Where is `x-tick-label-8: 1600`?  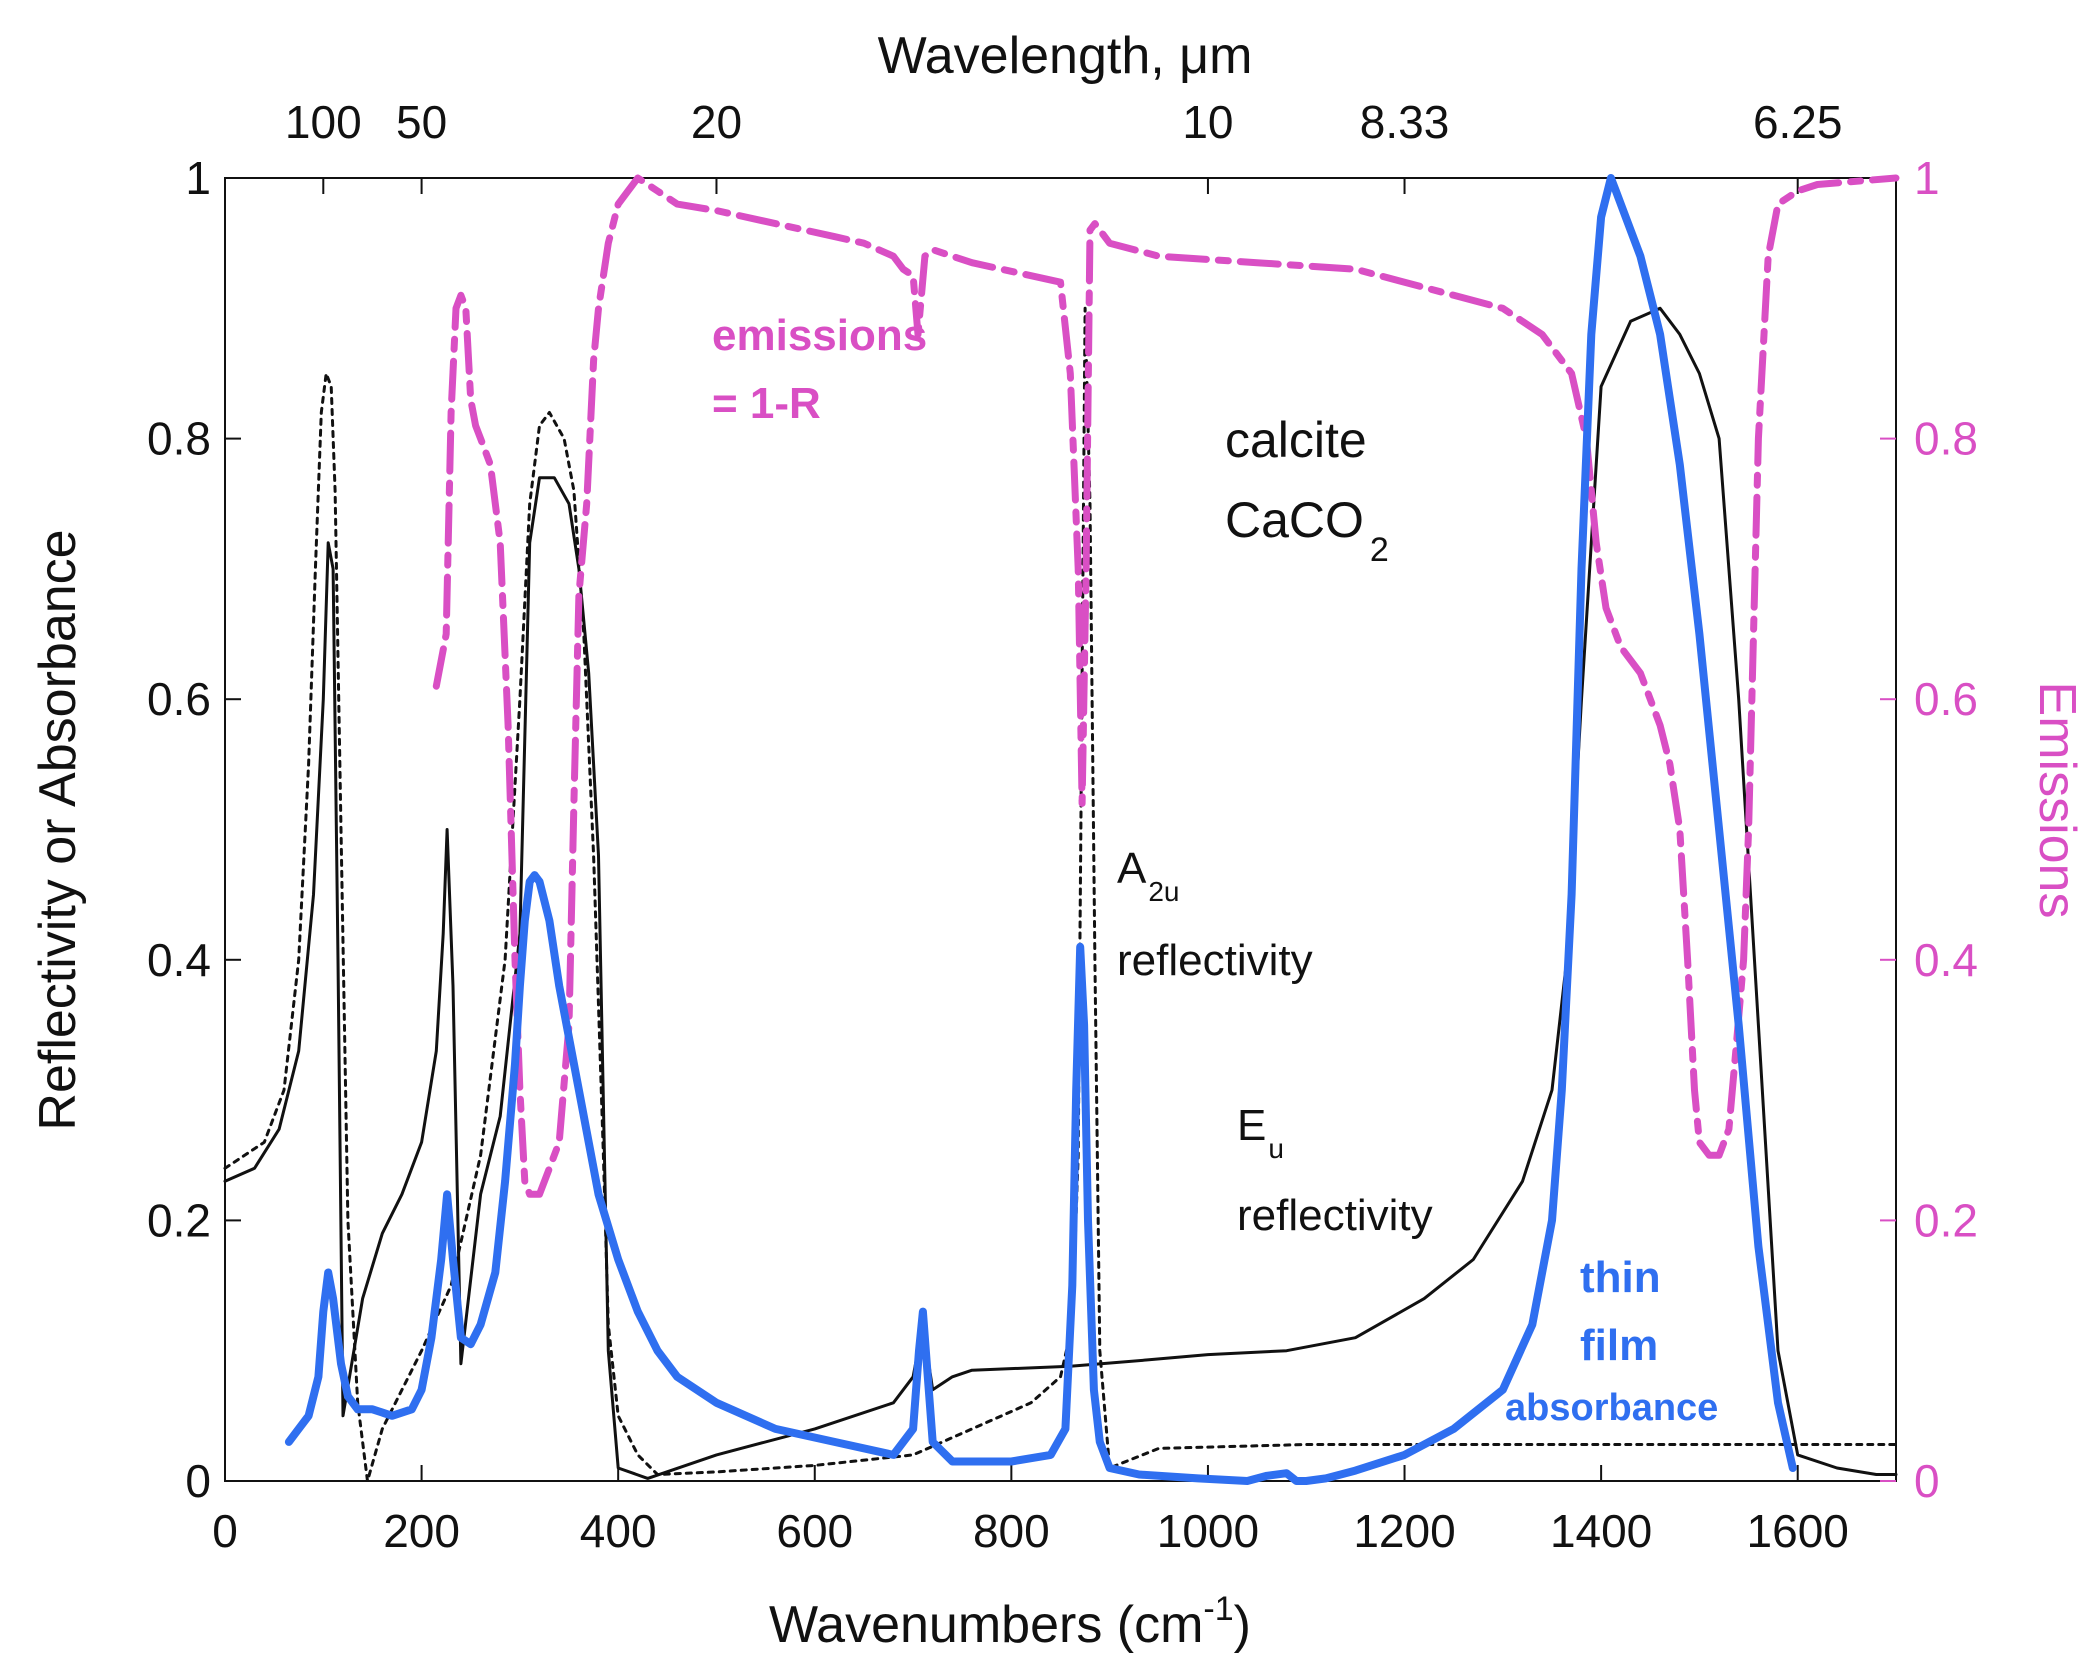 x-tick-label-8: 1600 is located at coordinates (1798, 1531).